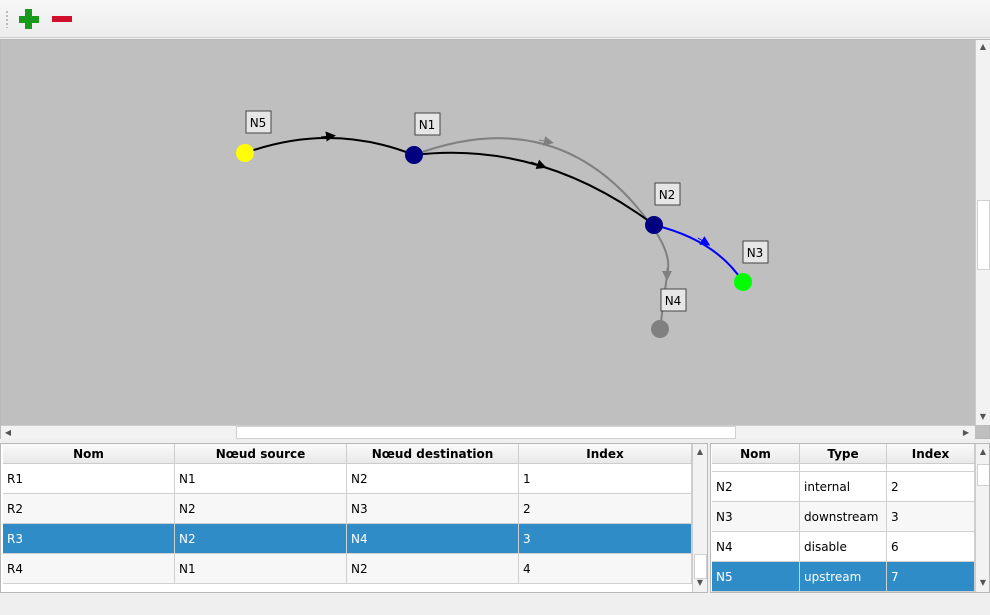  Describe the element at coordinates (698, 253) in the screenshot. I see `edge-n2-n3` at that location.